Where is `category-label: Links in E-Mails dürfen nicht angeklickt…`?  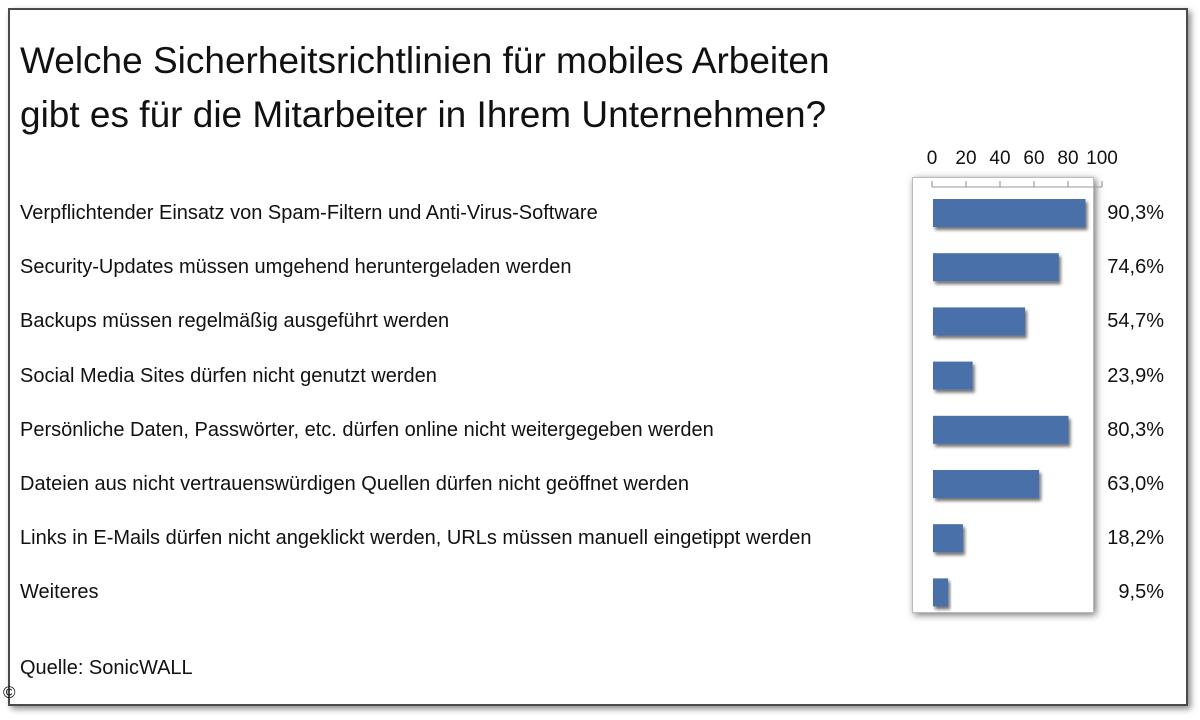
category-label: Links in E-Mails dürfen nicht angeklickt… is located at coordinates (416, 538).